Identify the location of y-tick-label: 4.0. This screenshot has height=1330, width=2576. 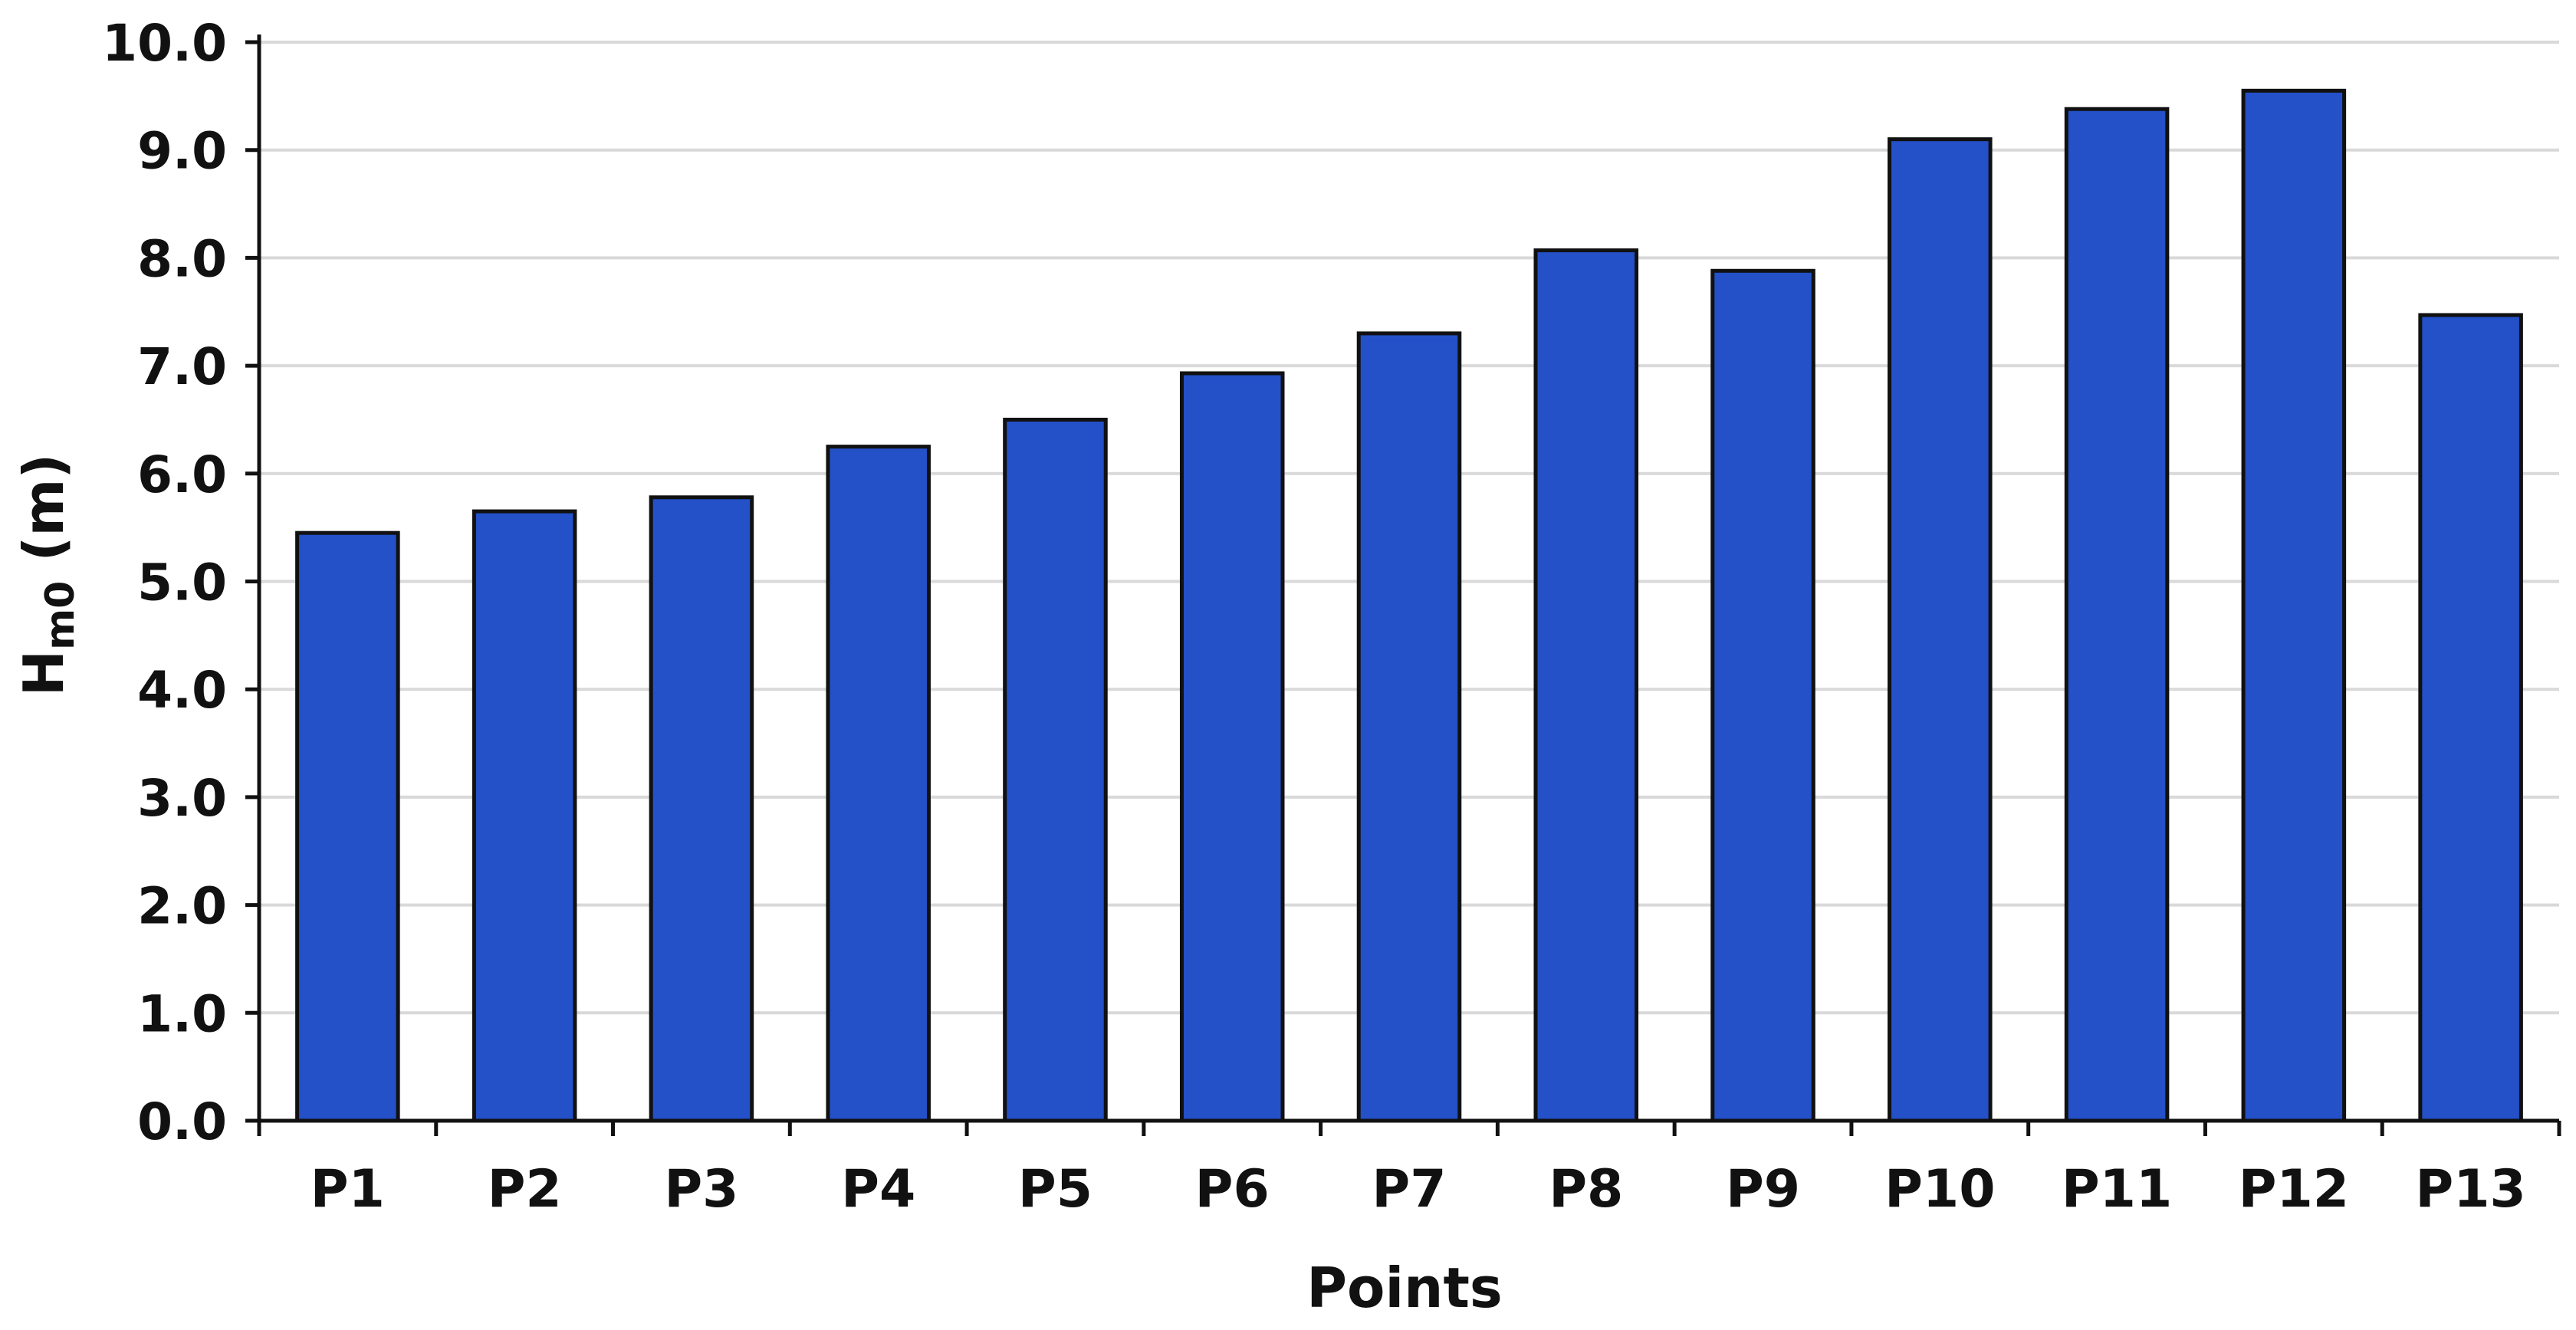
(182, 690).